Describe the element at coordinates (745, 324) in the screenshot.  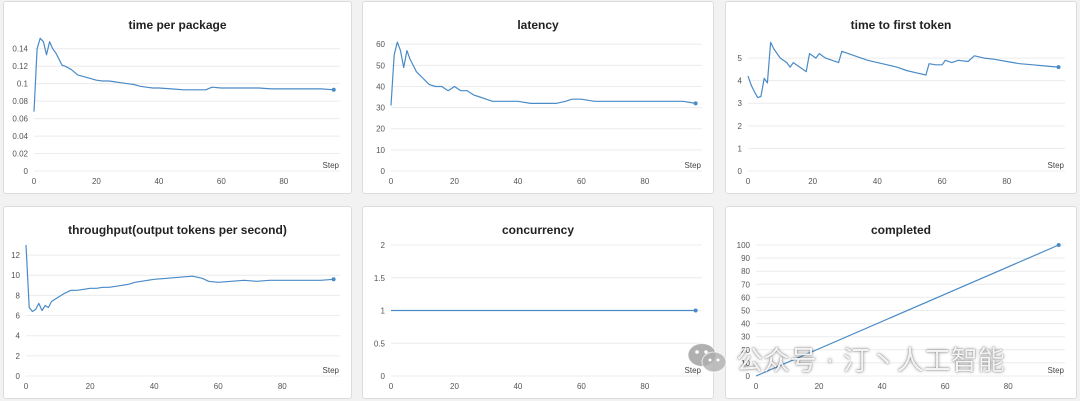
I see `y-tick-label: 40` at that location.